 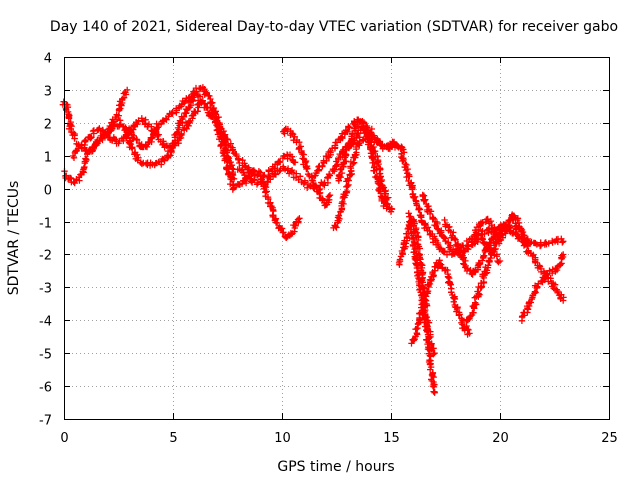 I want to click on y-tick-label: 3, so click(x=48, y=92).